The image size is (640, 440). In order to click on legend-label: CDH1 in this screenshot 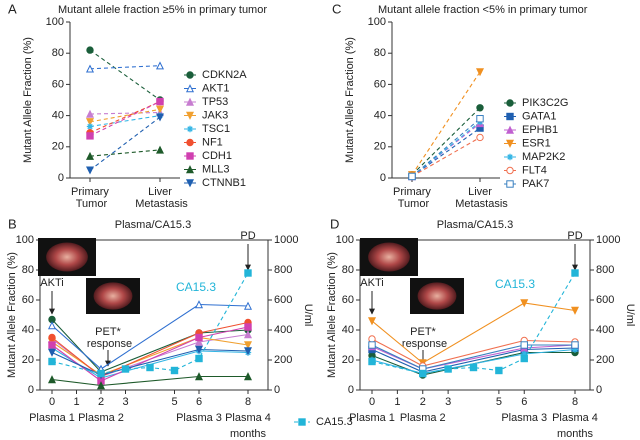, I will do `click(217, 156)`.